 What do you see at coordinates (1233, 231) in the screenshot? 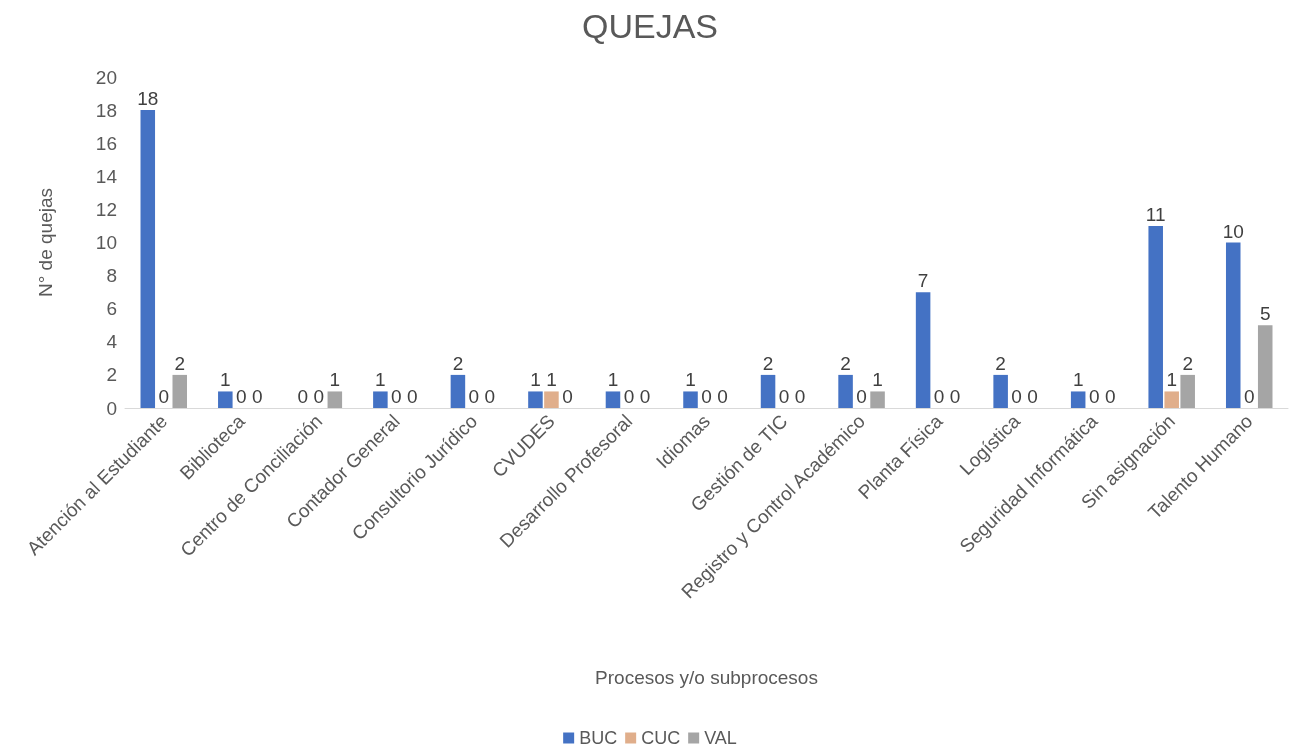
I see `data-label: 10` at bounding box center [1233, 231].